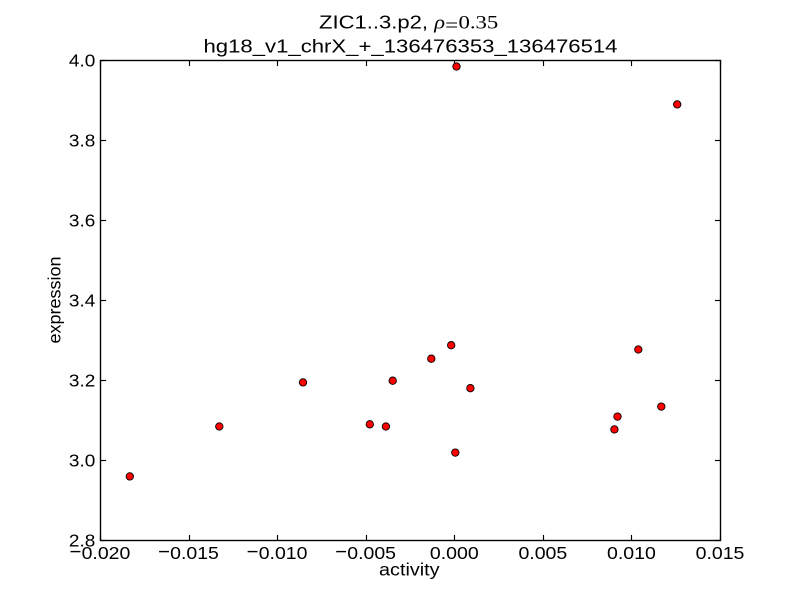  What do you see at coordinates (439, 23) in the screenshot?
I see `svg-text: ρ` at bounding box center [439, 23].